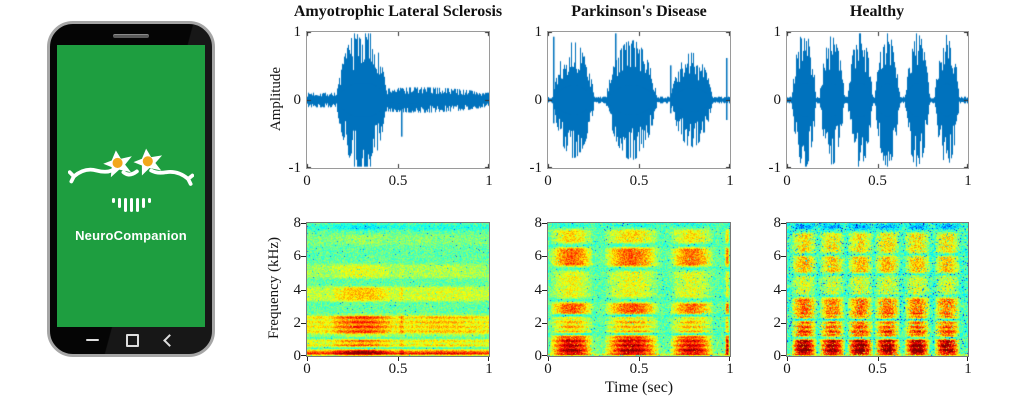 The image size is (1024, 419). I want to click on app-logo: NeuroCompanion, so click(131, 194).